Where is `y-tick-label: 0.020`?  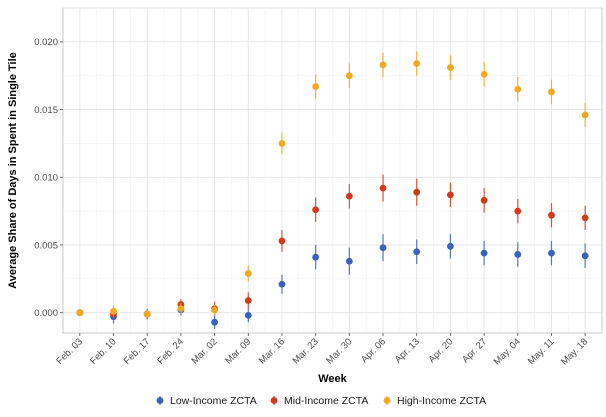 y-tick-label: 0.020 is located at coordinates (46, 42).